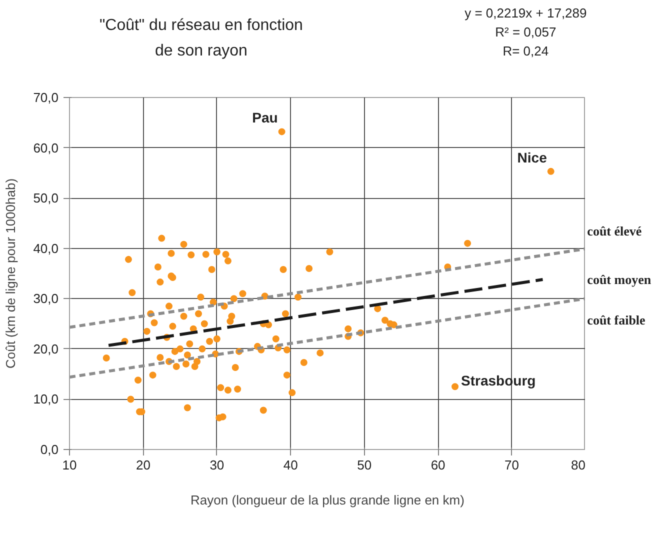  Describe the element at coordinates (265, 118) in the screenshot. I see `annotation: Pau` at that location.